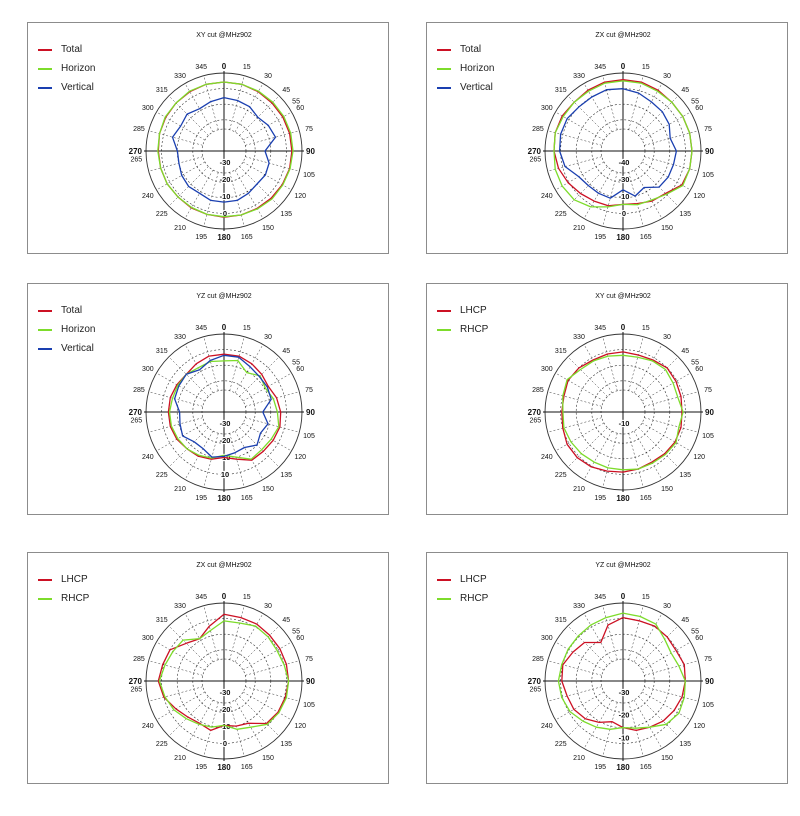 The image size is (800, 816). What do you see at coordinates (465, 68) in the screenshot?
I see `legend: Total Horizon Vertical` at bounding box center [465, 68].